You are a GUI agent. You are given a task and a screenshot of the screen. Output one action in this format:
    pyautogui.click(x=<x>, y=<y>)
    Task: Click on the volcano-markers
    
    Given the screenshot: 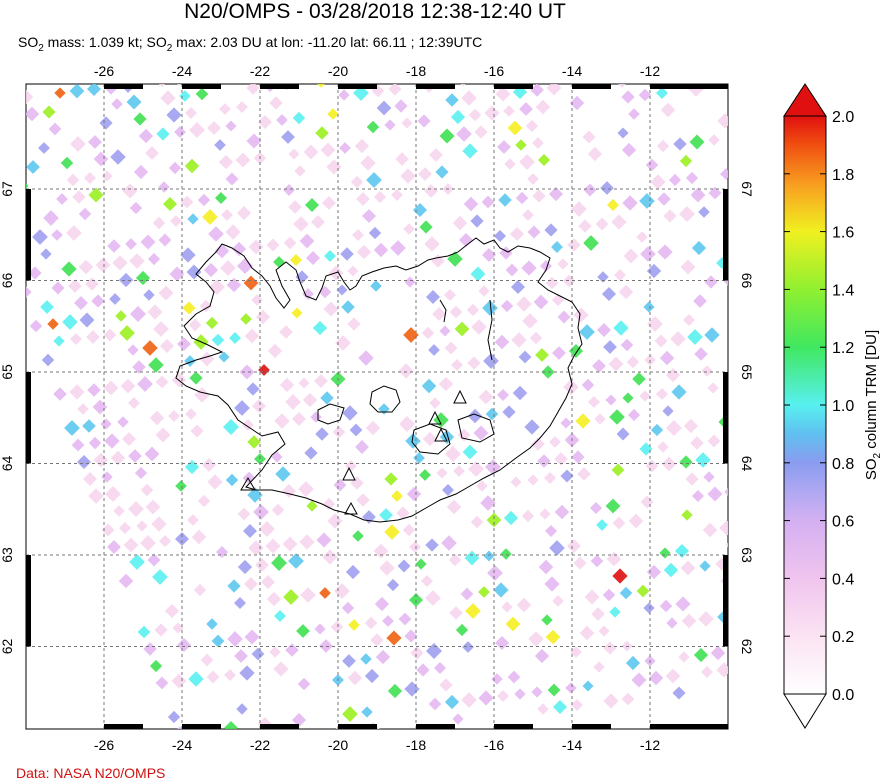 What is the action you would take?
    pyautogui.click(x=353, y=452)
    